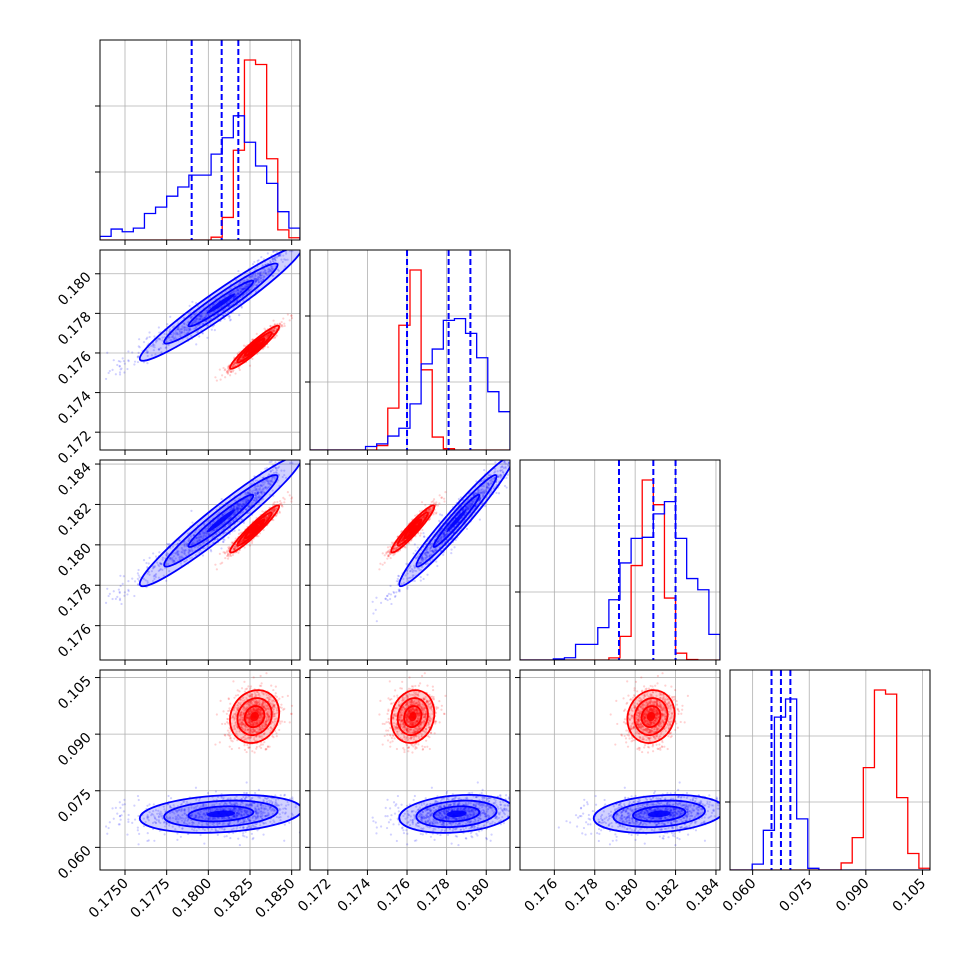 This screenshot has height=975, width=970. What do you see at coordinates (75, 520) in the screenshot?
I see `y-tick-label: 0.182` at bounding box center [75, 520].